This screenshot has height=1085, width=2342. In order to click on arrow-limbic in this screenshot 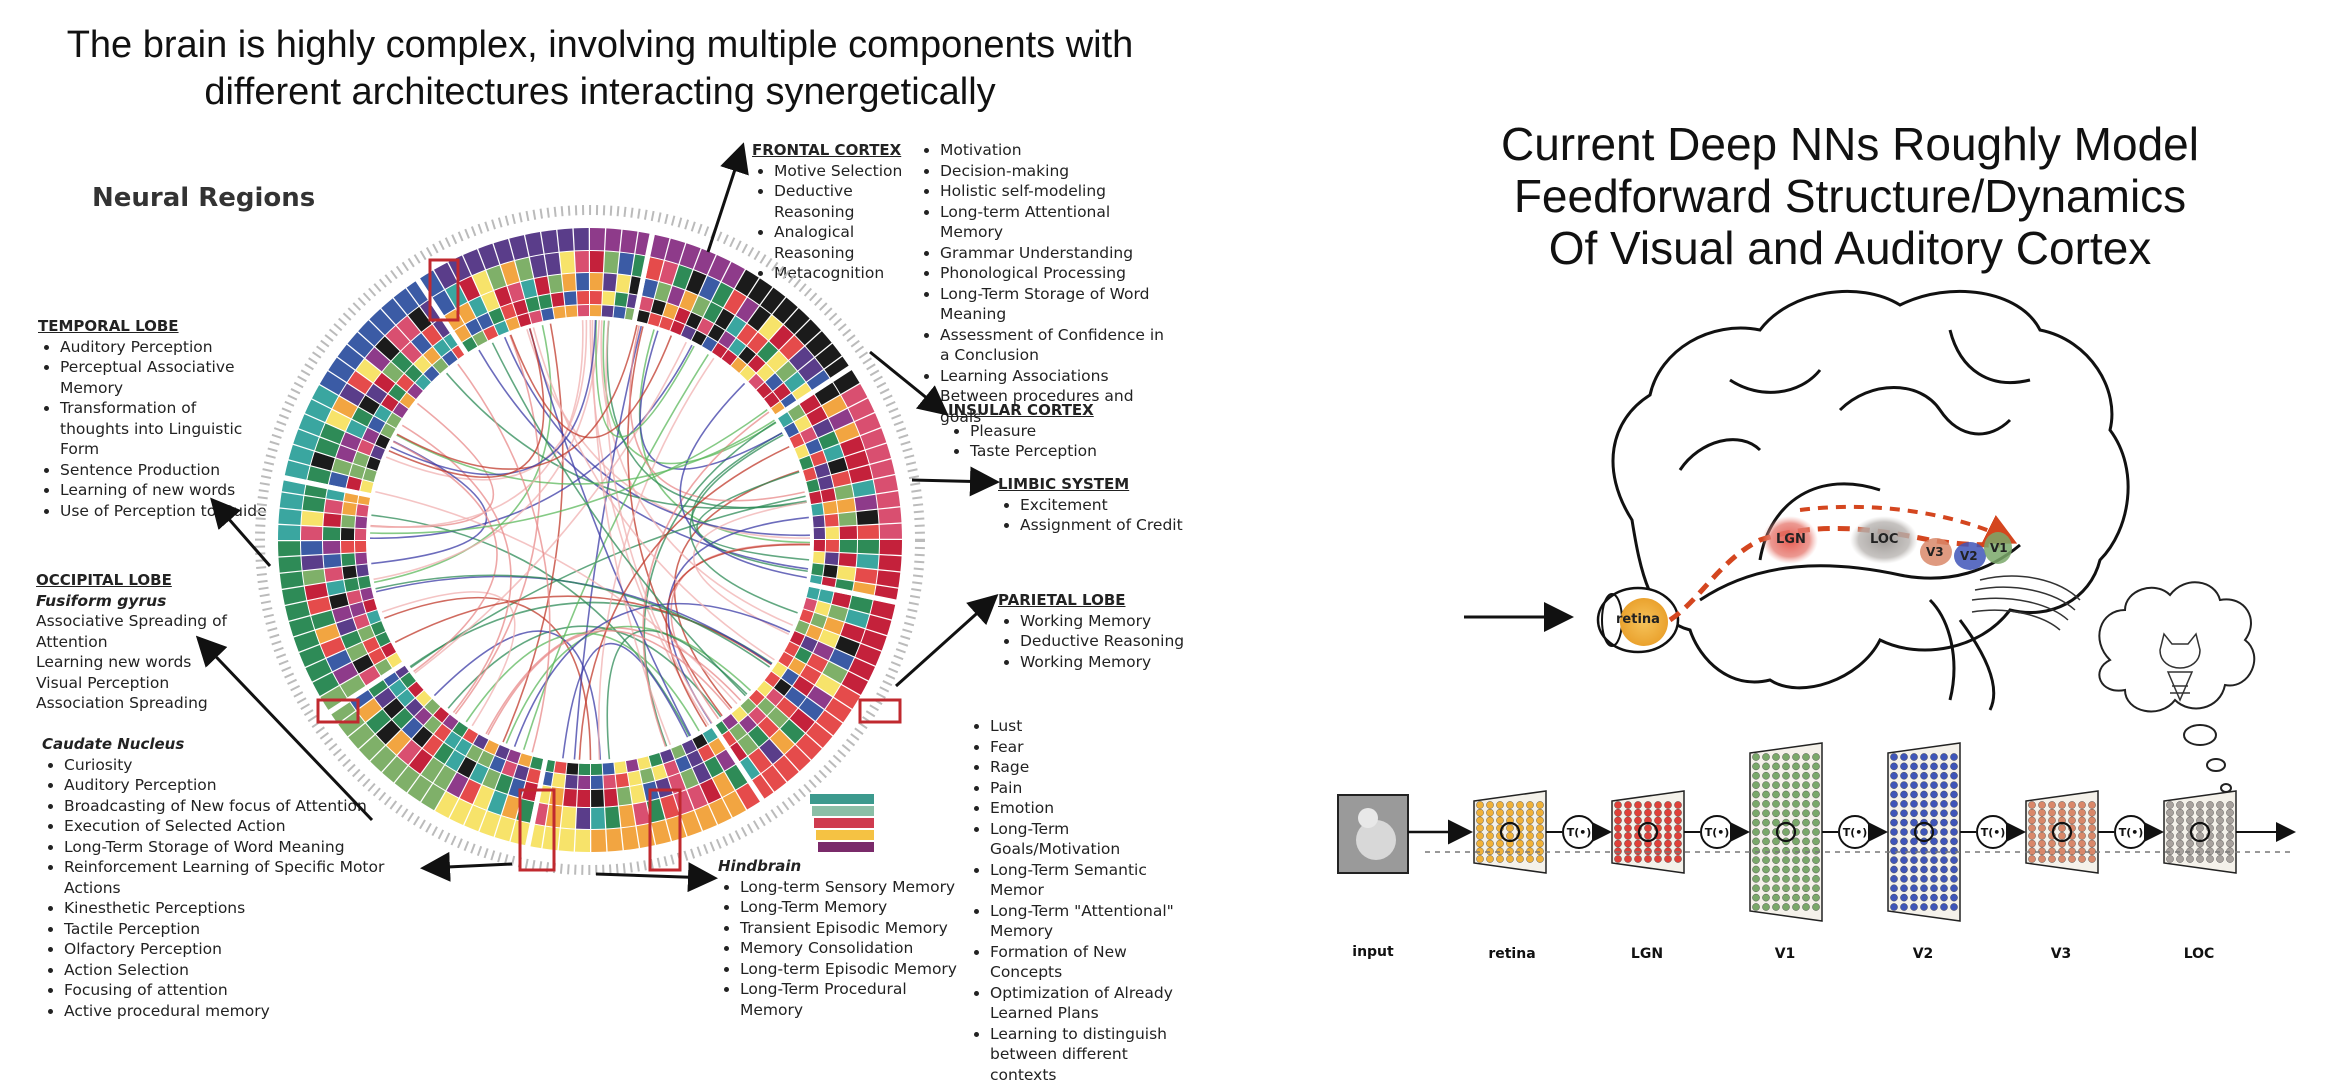, I will do `click(953, 481)`.